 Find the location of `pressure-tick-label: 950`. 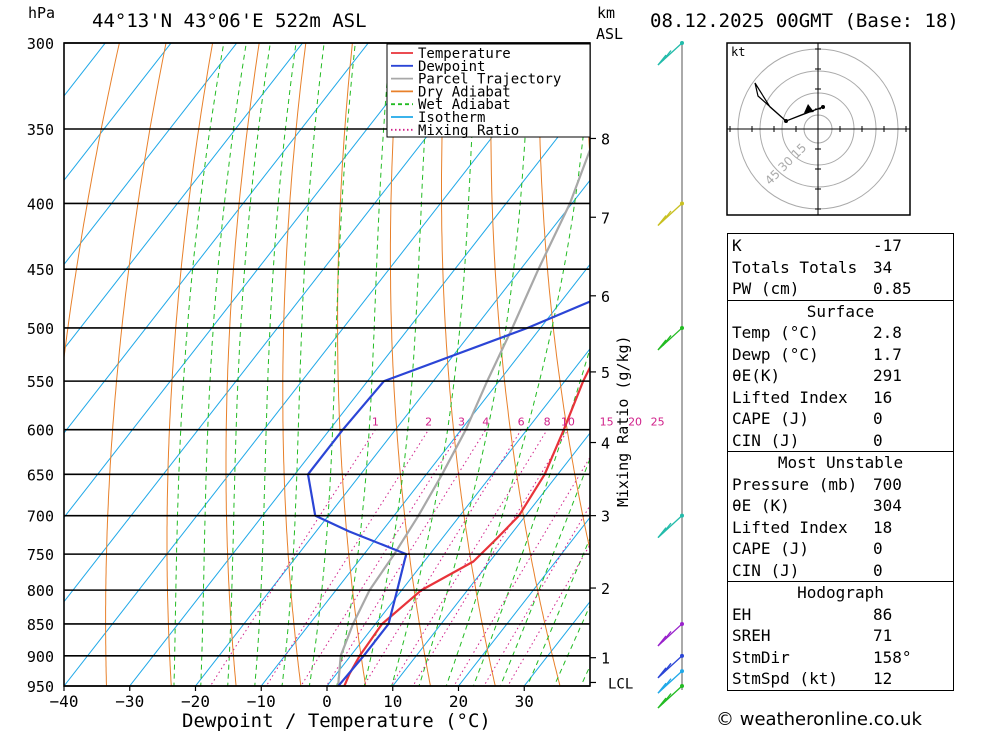

pressure-tick-label: 950 is located at coordinates (40, 687).